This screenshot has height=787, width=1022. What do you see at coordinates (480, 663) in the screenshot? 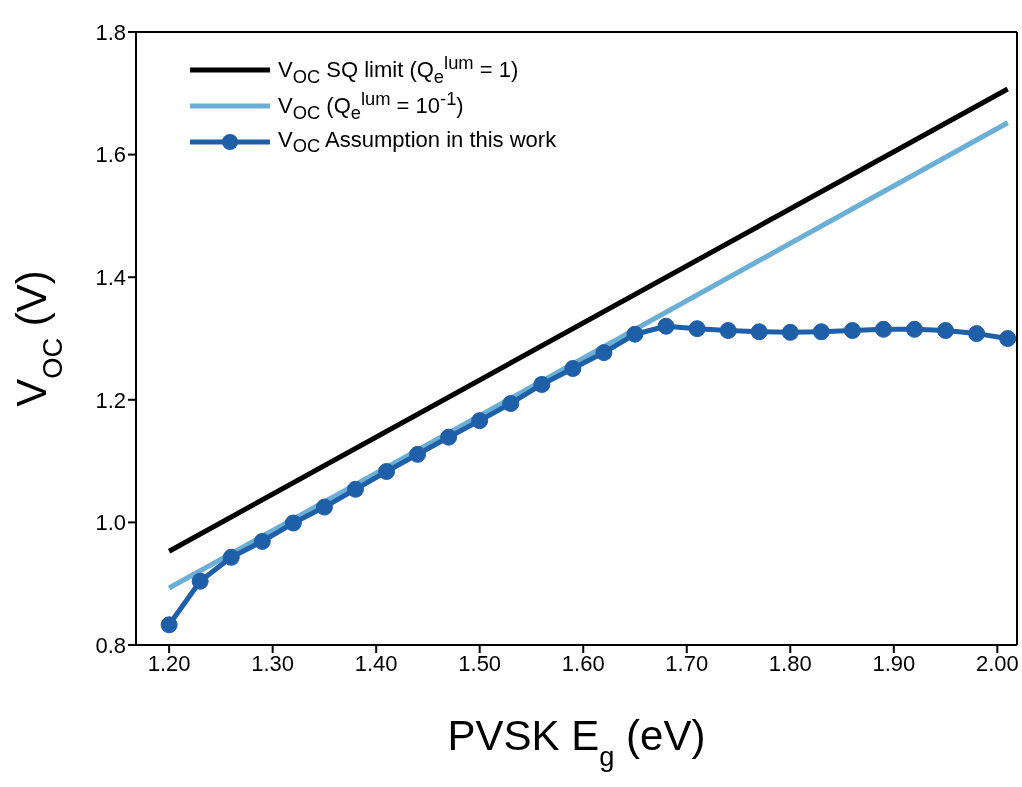
I see `x-tick-label: 1.50` at bounding box center [480, 663].